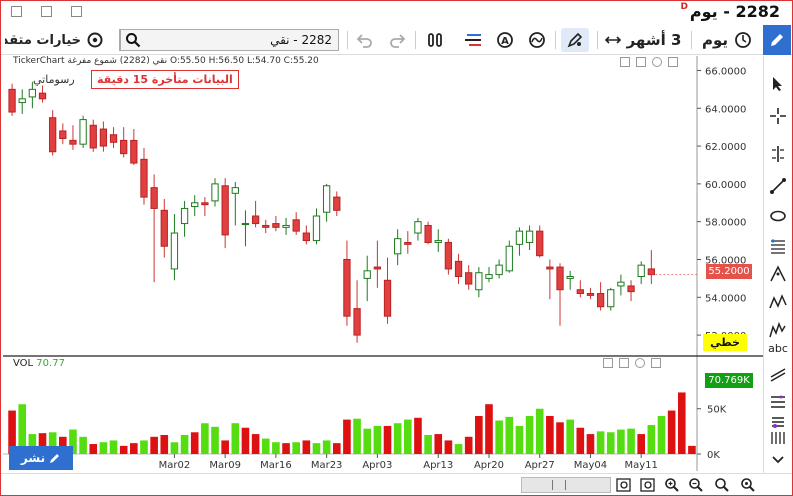 This screenshot has width=793, height=496. I want to click on vol-panel-settings-button, so click(640, 363).